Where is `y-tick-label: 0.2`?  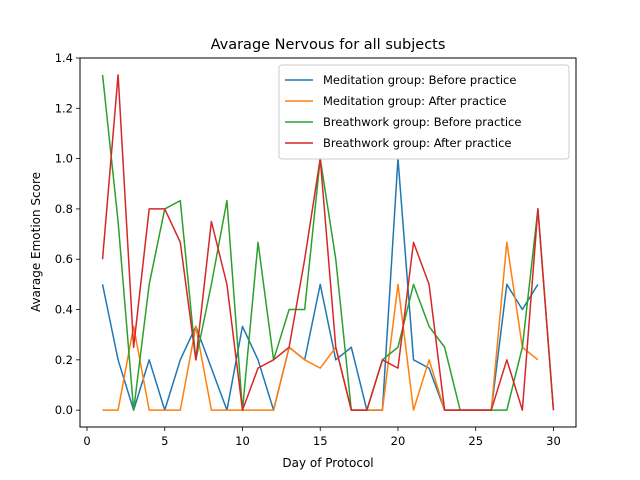 y-tick-label: 0.2 is located at coordinates (64, 360).